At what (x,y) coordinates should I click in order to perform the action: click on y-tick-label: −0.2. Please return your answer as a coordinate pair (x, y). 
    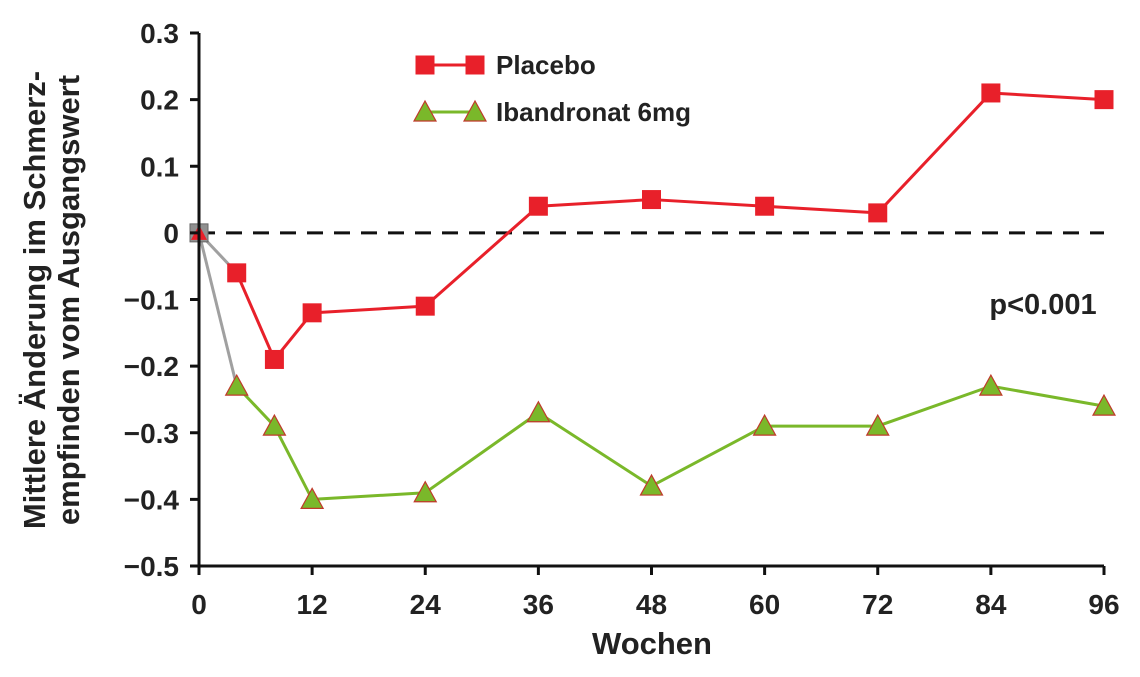
    Looking at the image, I should click on (151, 366).